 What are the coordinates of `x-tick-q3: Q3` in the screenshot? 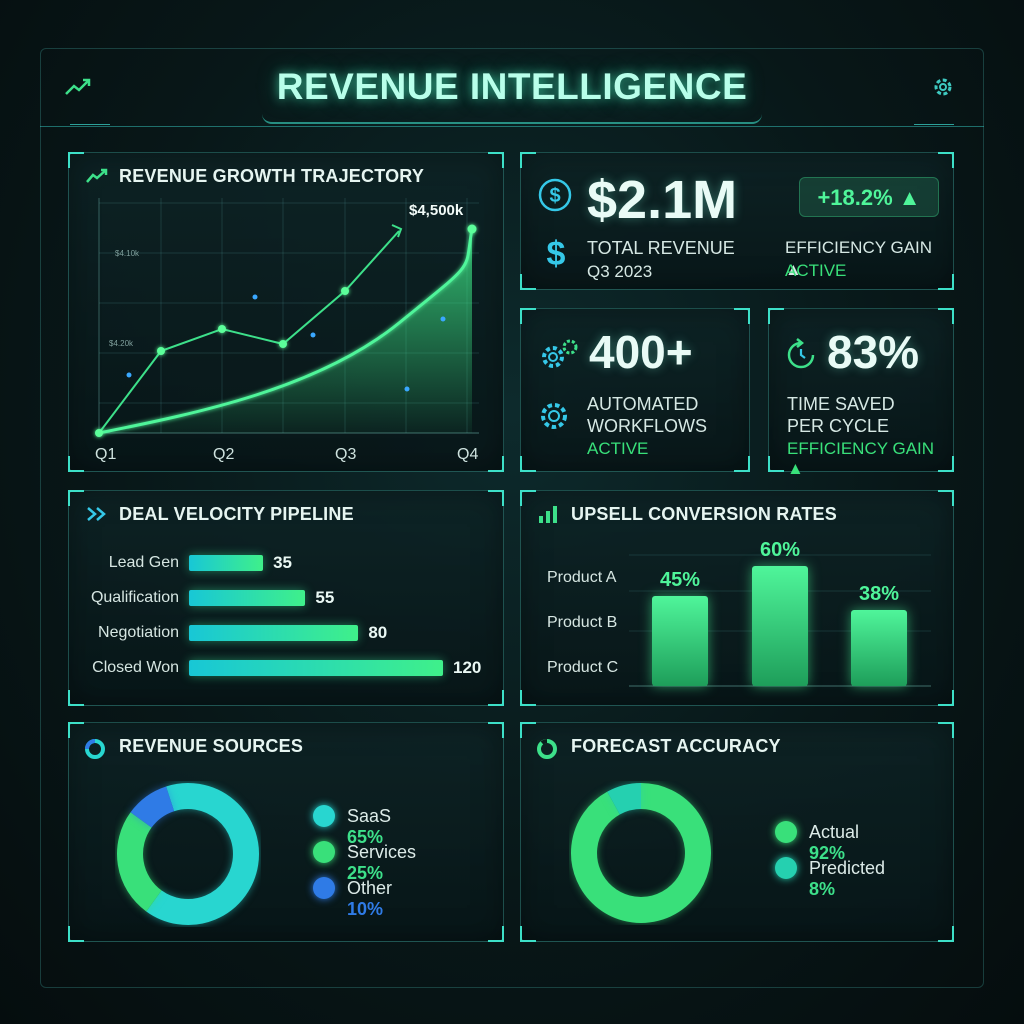 It's located at (345, 454).